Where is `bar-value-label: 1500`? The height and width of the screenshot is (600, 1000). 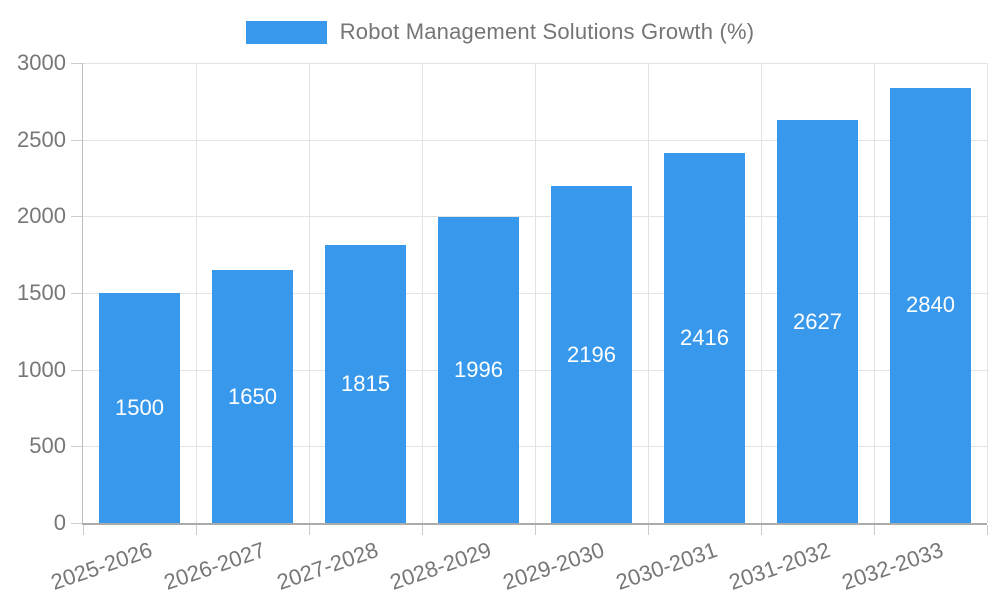 bar-value-label: 1500 is located at coordinates (139, 407).